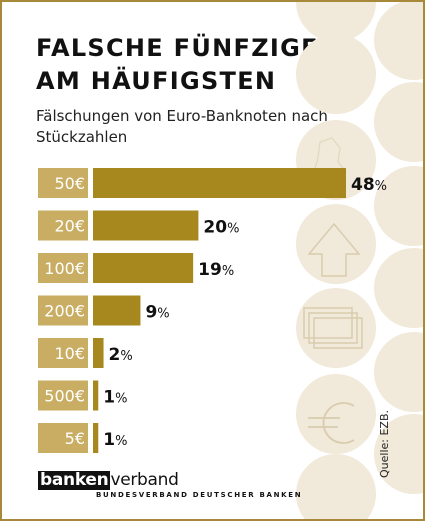 Image resolution: width=425 pixels, height=521 pixels. I want to click on category-label: 500€, so click(64, 396).